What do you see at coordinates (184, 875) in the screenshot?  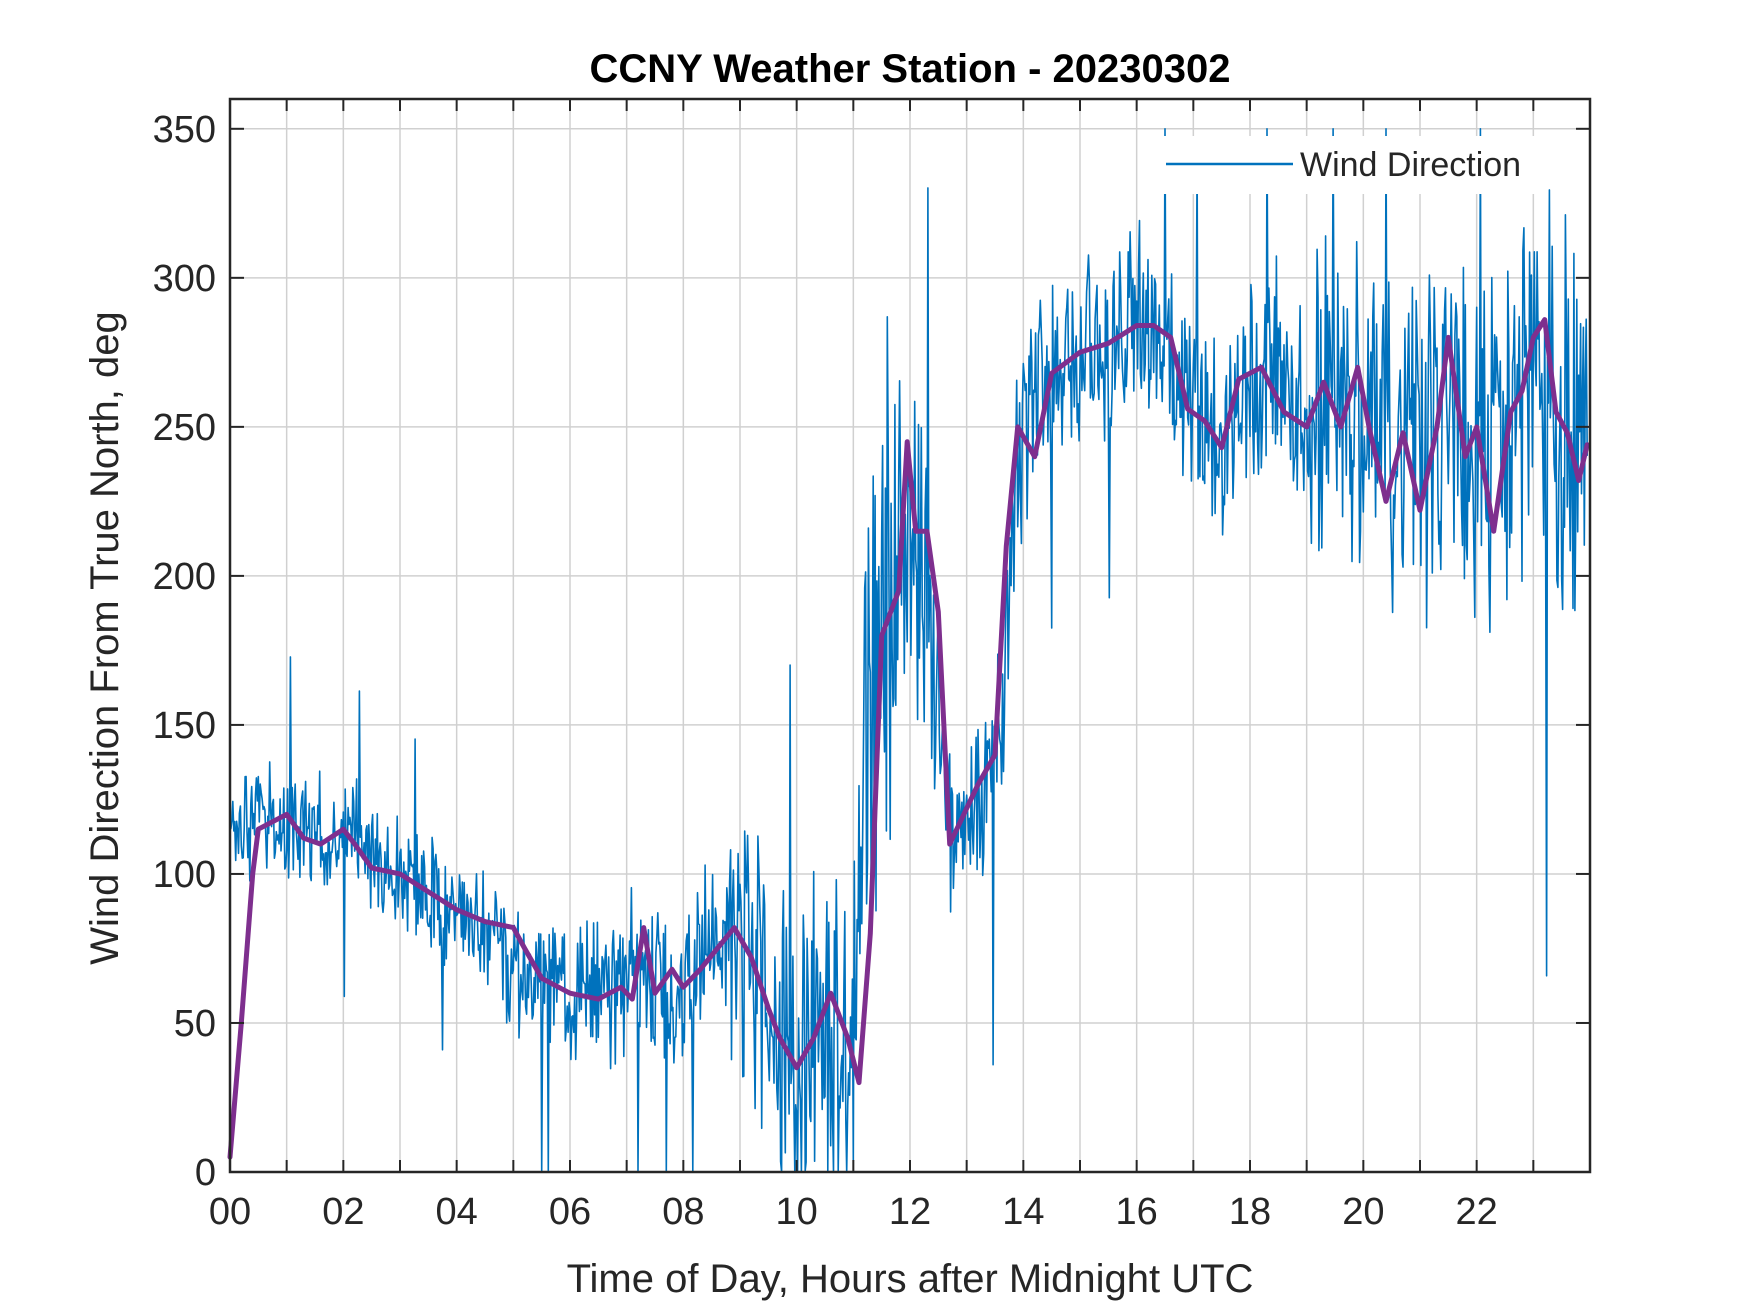 I see `y-tick-label: 100` at bounding box center [184, 875].